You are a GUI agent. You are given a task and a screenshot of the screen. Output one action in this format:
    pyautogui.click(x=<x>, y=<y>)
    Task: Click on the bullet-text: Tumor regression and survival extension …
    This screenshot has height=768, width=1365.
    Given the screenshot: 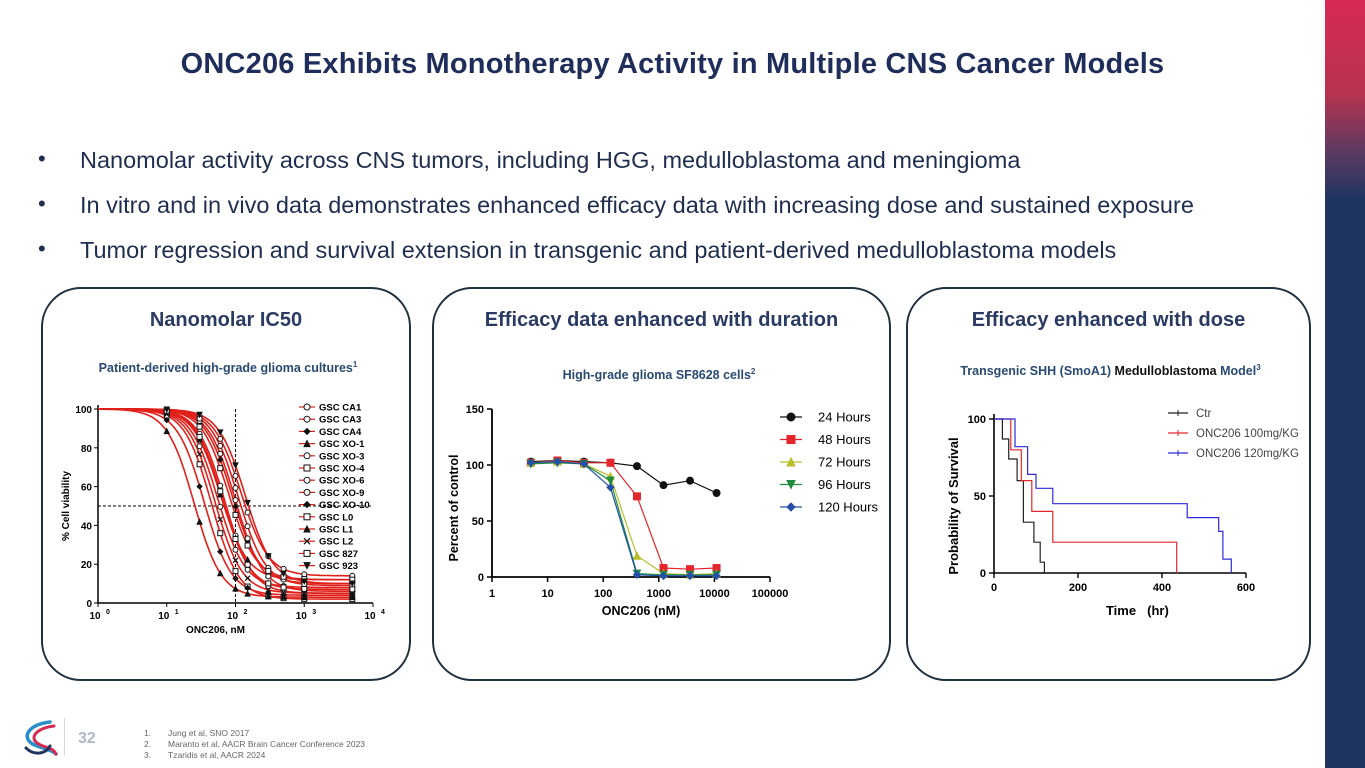 What is the action you would take?
    pyautogui.click(x=598, y=250)
    